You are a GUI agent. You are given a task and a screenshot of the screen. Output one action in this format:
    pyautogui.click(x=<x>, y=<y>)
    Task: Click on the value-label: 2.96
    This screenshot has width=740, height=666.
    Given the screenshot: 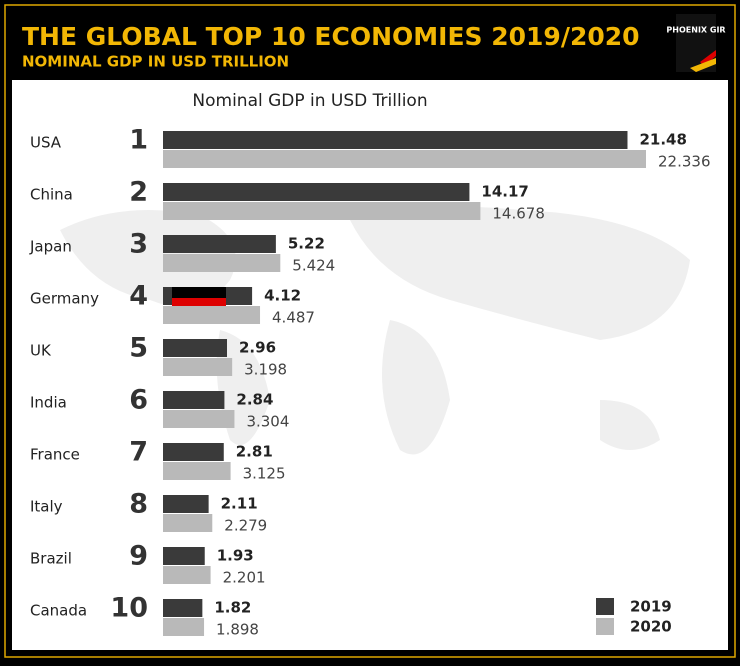 What is the action you would take?
    pyautogui.click(x=257, y=348)
    